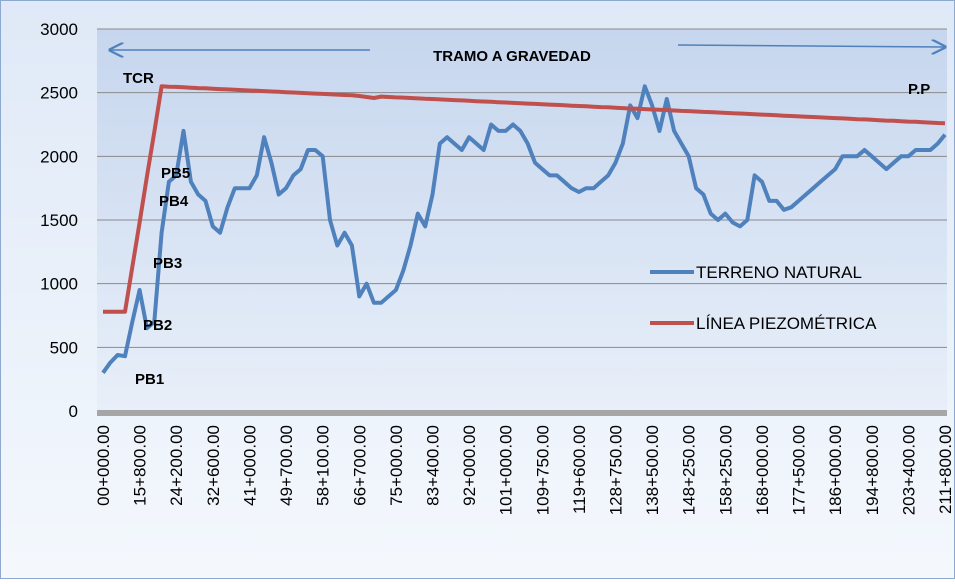 The width and height of the screenshot is (955, 584). What do you see at coordinates (286, 465) in the screenshot?
I see `x-tick-label: 49+700.00` at bounding box center [286, 465].